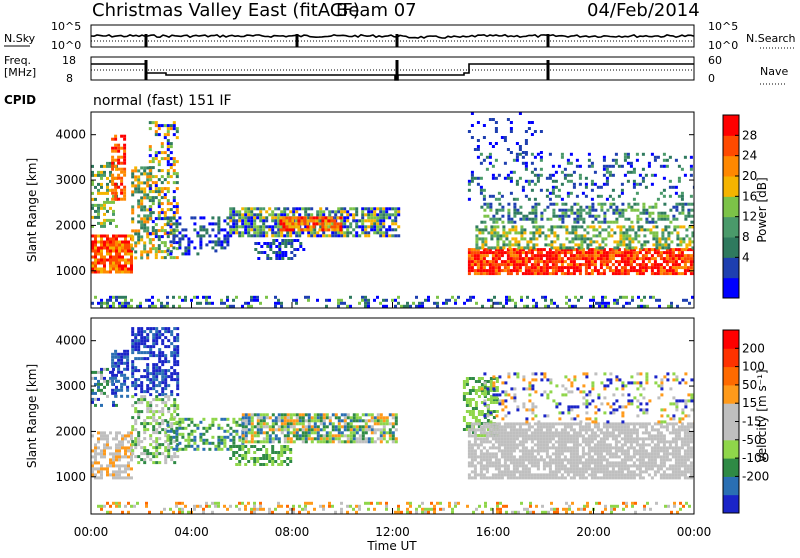 The image size is (800, 558). Describe the element at coordinates (127, 369) in the screenshot. I see `cell-v3` at that location.